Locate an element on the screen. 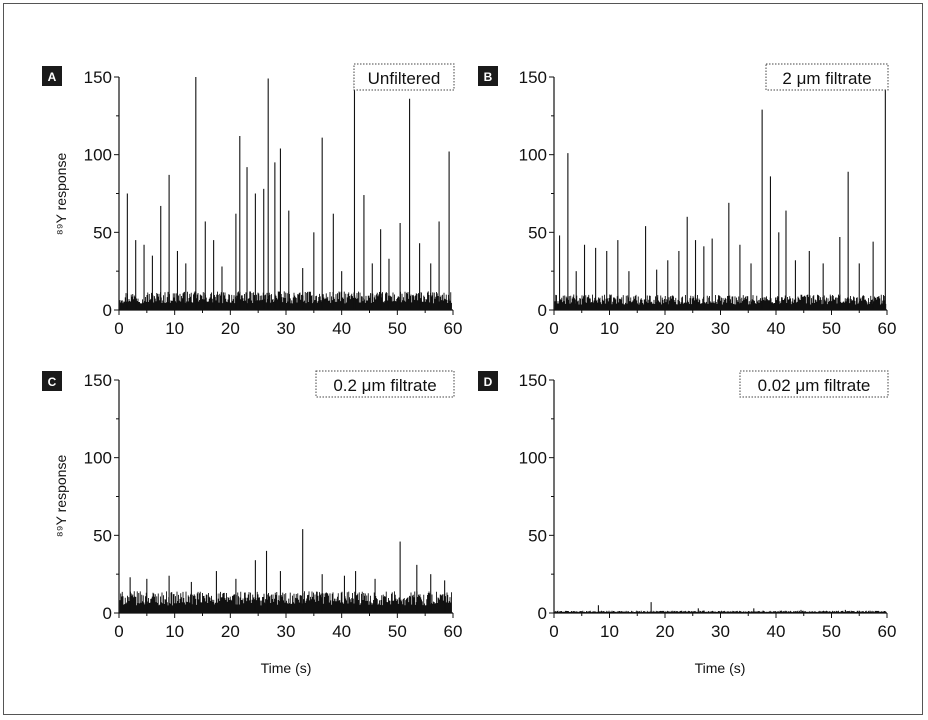 This screenshot has width=928, height=720. panel-a-y-tick-label: 50 is located at coordinates (102, 232).